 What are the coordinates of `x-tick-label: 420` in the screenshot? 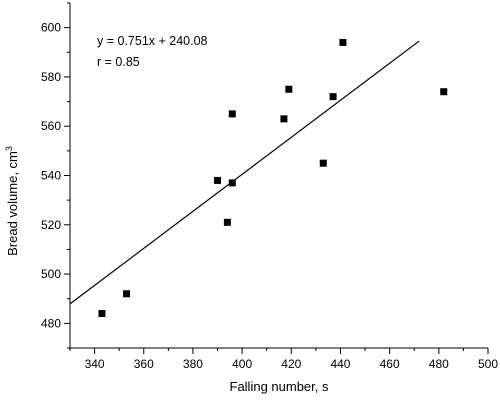 It's located at (291, 364).